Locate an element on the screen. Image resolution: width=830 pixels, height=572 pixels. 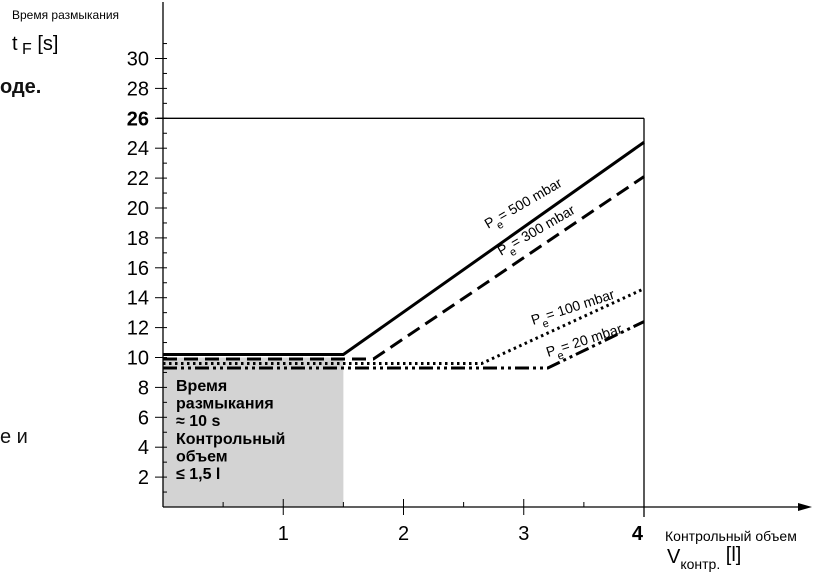
y-tick-label: 30 is located at coordinates (138, 60).